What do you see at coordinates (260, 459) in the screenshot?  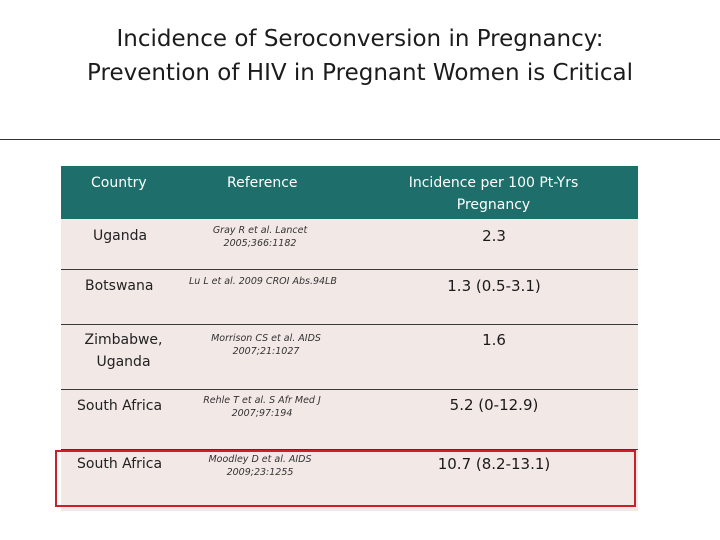 I see `row5-ref-line1: Moodley D et al. AIDS` at bounding box center [260, 459].